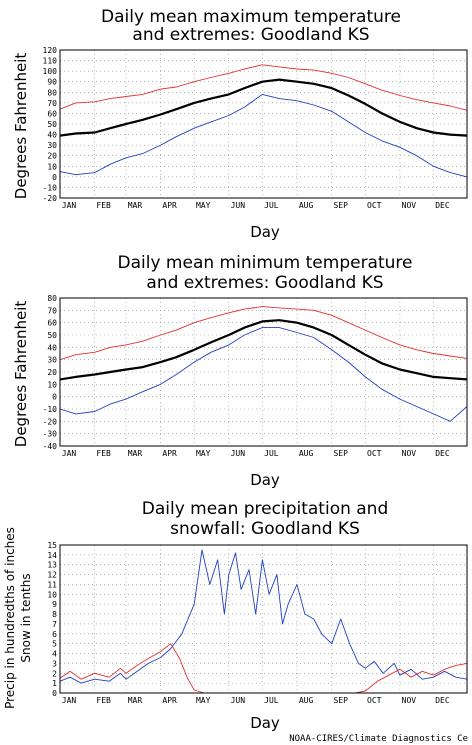 This screenshot has height=745, width=472. Describe the element at coordinates (378, 739) in the screenshot. I see `credit-text: NOAA-CIRES/Climate Diagnostics Ce` at that location.